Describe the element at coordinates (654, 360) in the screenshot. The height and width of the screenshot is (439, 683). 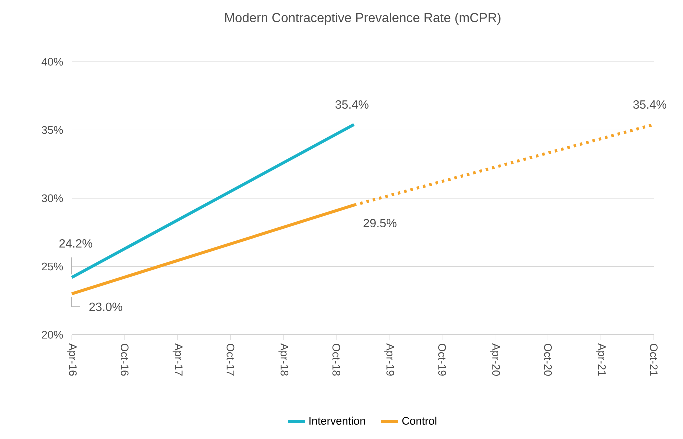
I see `x-tick-label: Oct-21` at that location.